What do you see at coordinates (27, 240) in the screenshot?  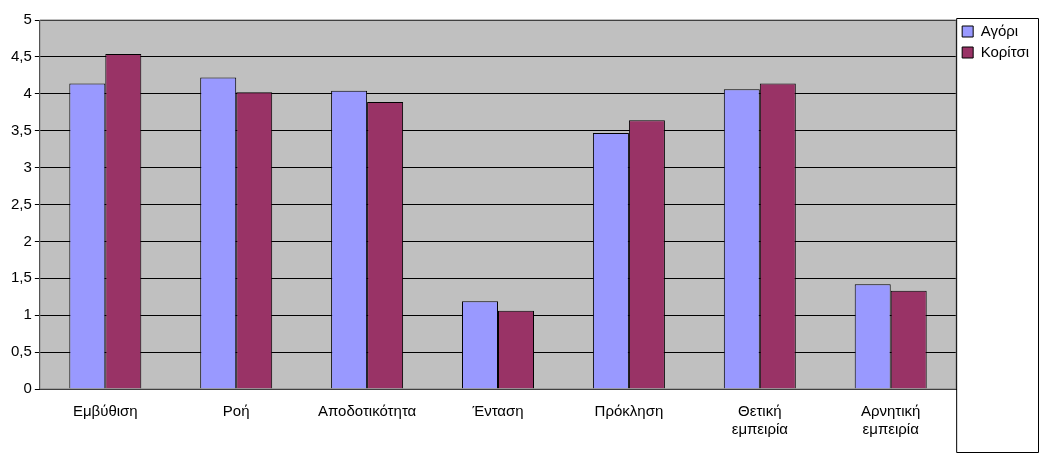 I see `y-tick-label: 2` at bounding box center [27, 240].